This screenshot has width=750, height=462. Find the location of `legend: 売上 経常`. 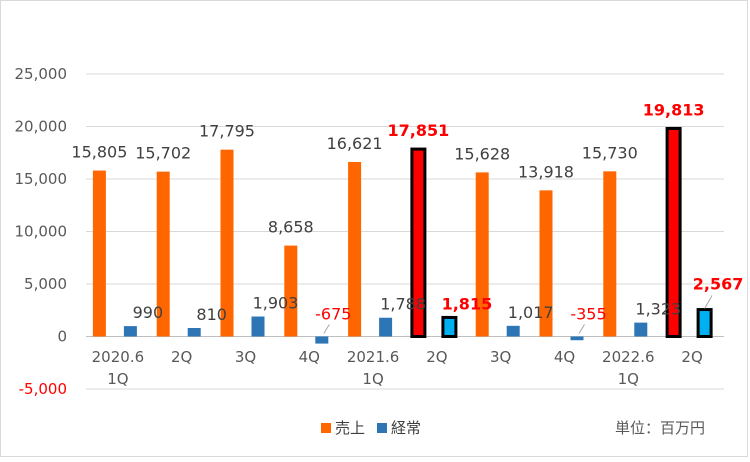

legend: 売上 経常 is located at coordinates (371, 428).